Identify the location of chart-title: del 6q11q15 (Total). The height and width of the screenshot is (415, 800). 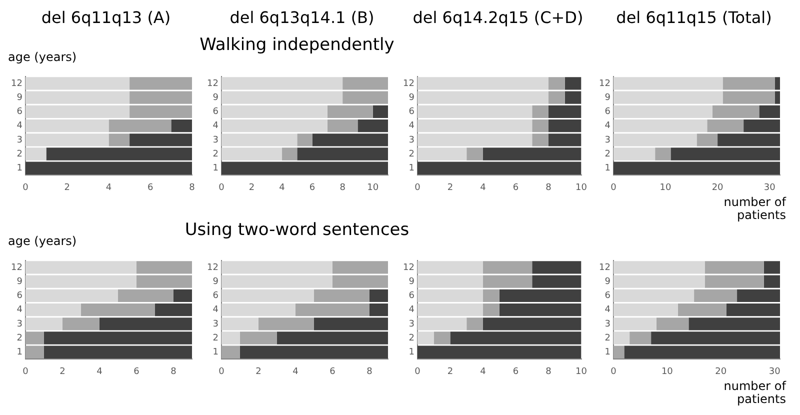
(694, 17).